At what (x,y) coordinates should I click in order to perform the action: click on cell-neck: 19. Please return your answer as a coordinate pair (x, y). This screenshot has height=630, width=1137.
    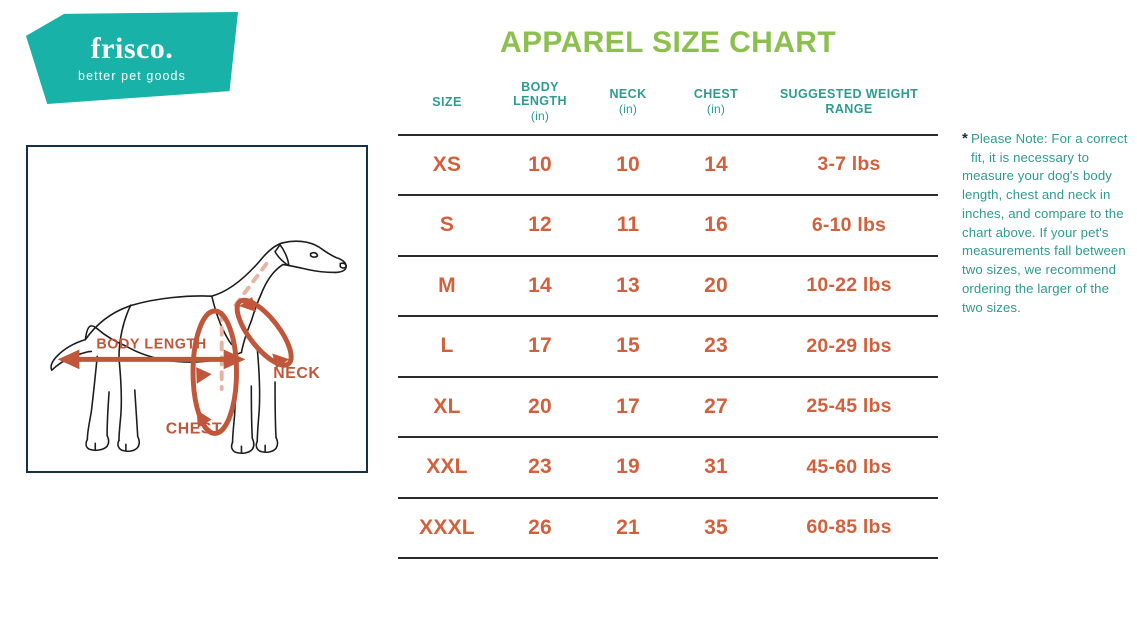
    Looking at the image, I should click on (628, 468).